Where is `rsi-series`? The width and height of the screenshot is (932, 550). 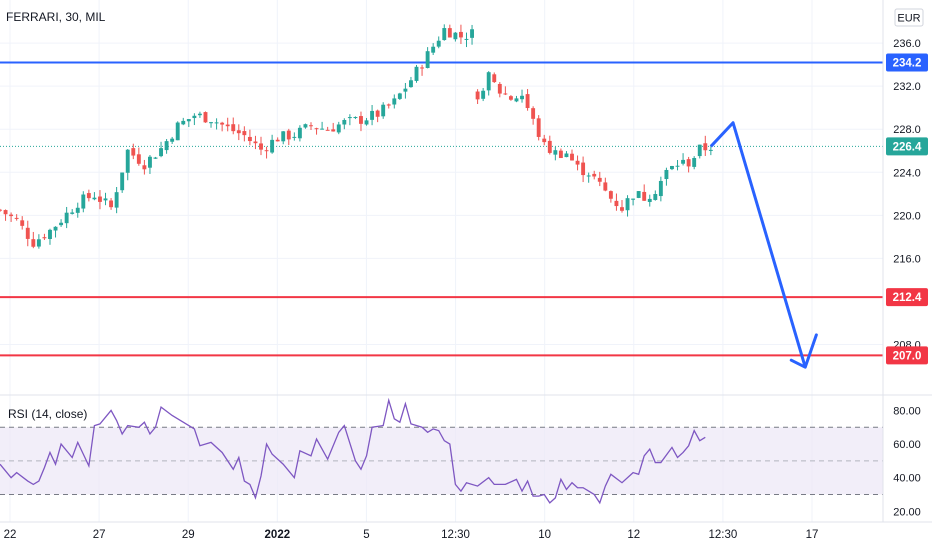 rsi-series is located at coordinates (353, 451).